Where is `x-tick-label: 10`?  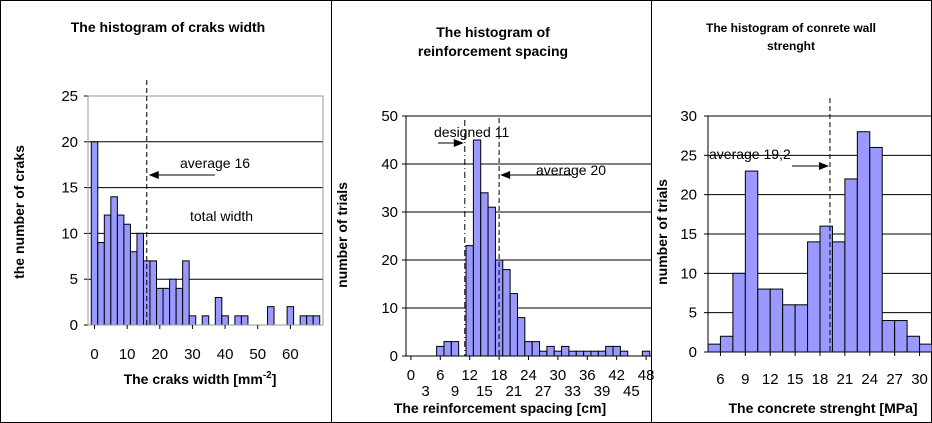
x-tick-label: 10 is located at coordinates (127, 354).